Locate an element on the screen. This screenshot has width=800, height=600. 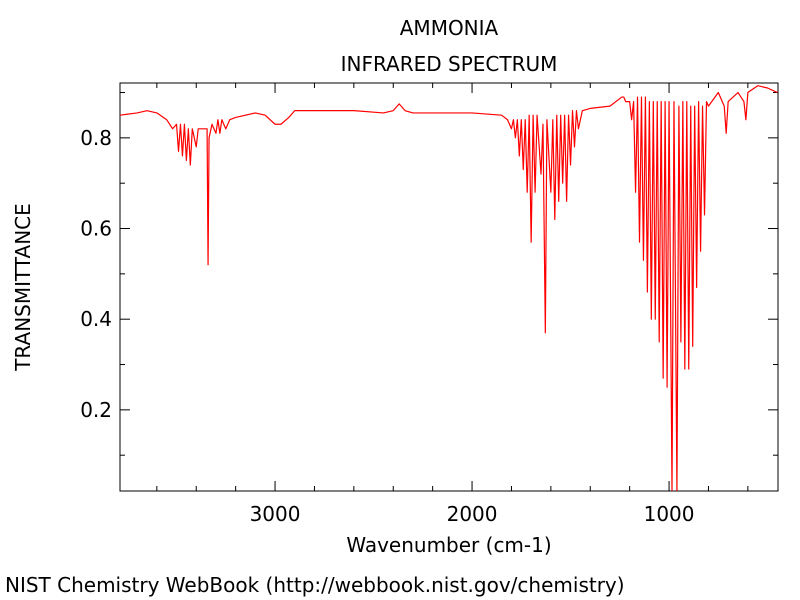
chart-title: AMMONIA is located at coordinates (449, 28).